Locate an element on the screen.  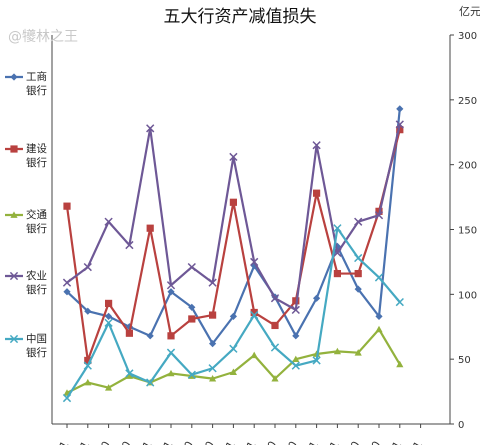
y-tick-label: 300 is located at coordinates (467, 36).